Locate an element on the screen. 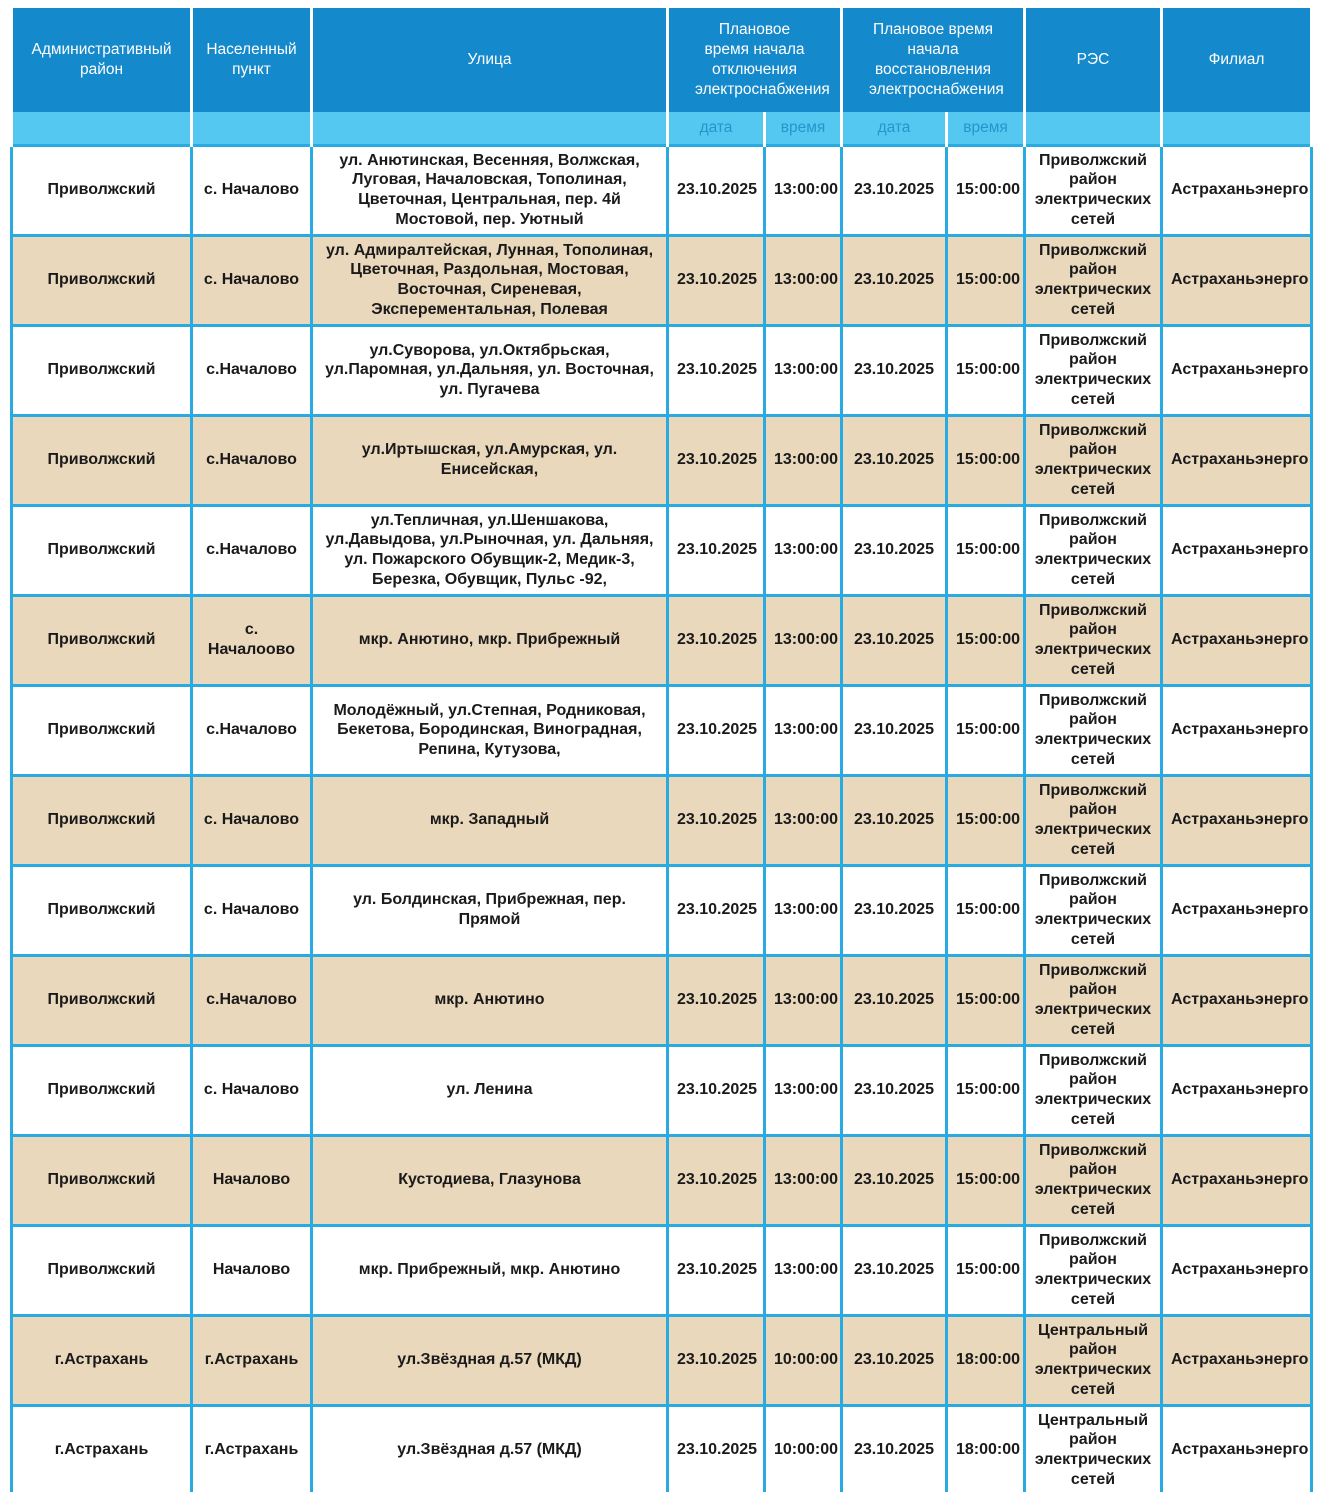  cell-street: ул.Звёздная д.57 (МКД) is located at coordinates (489, 1447).